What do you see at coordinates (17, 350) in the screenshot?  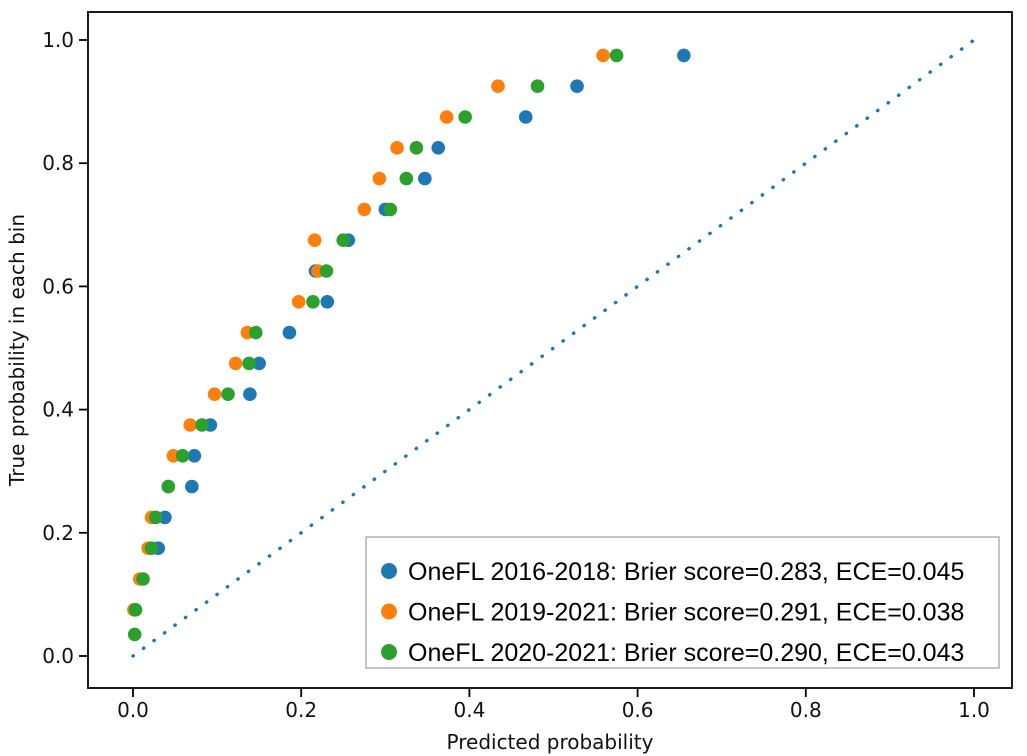 I see `y-axis-label: True probability in each bin` at bounding box center [17, 350].